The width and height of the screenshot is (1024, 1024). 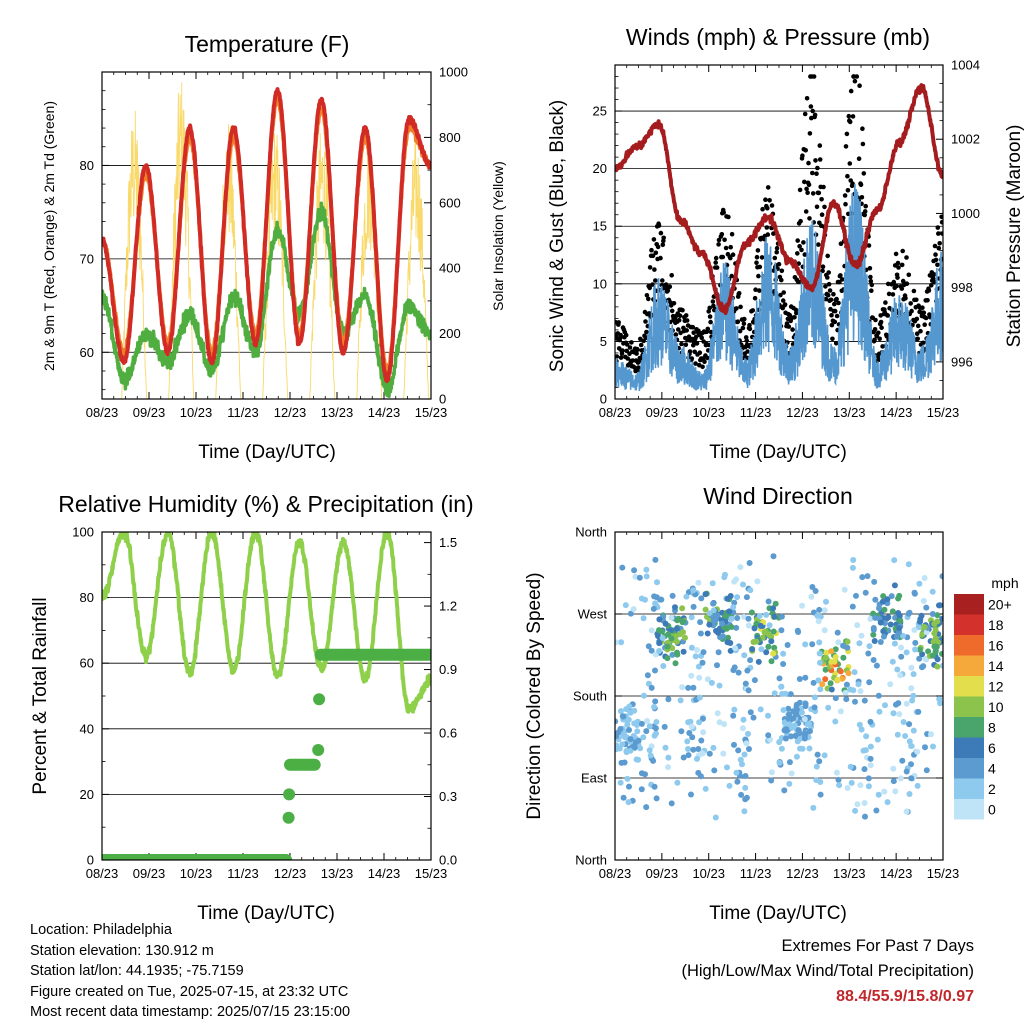 I want to click on x-tick-label: 08/23, so click(x=102, y=873).